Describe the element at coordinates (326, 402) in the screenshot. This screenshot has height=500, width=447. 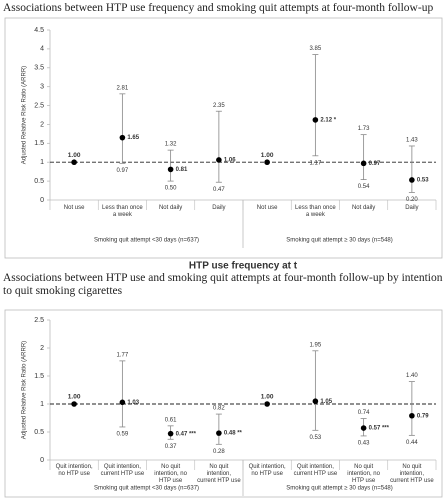
I see `value-label: 1.05` at that location.